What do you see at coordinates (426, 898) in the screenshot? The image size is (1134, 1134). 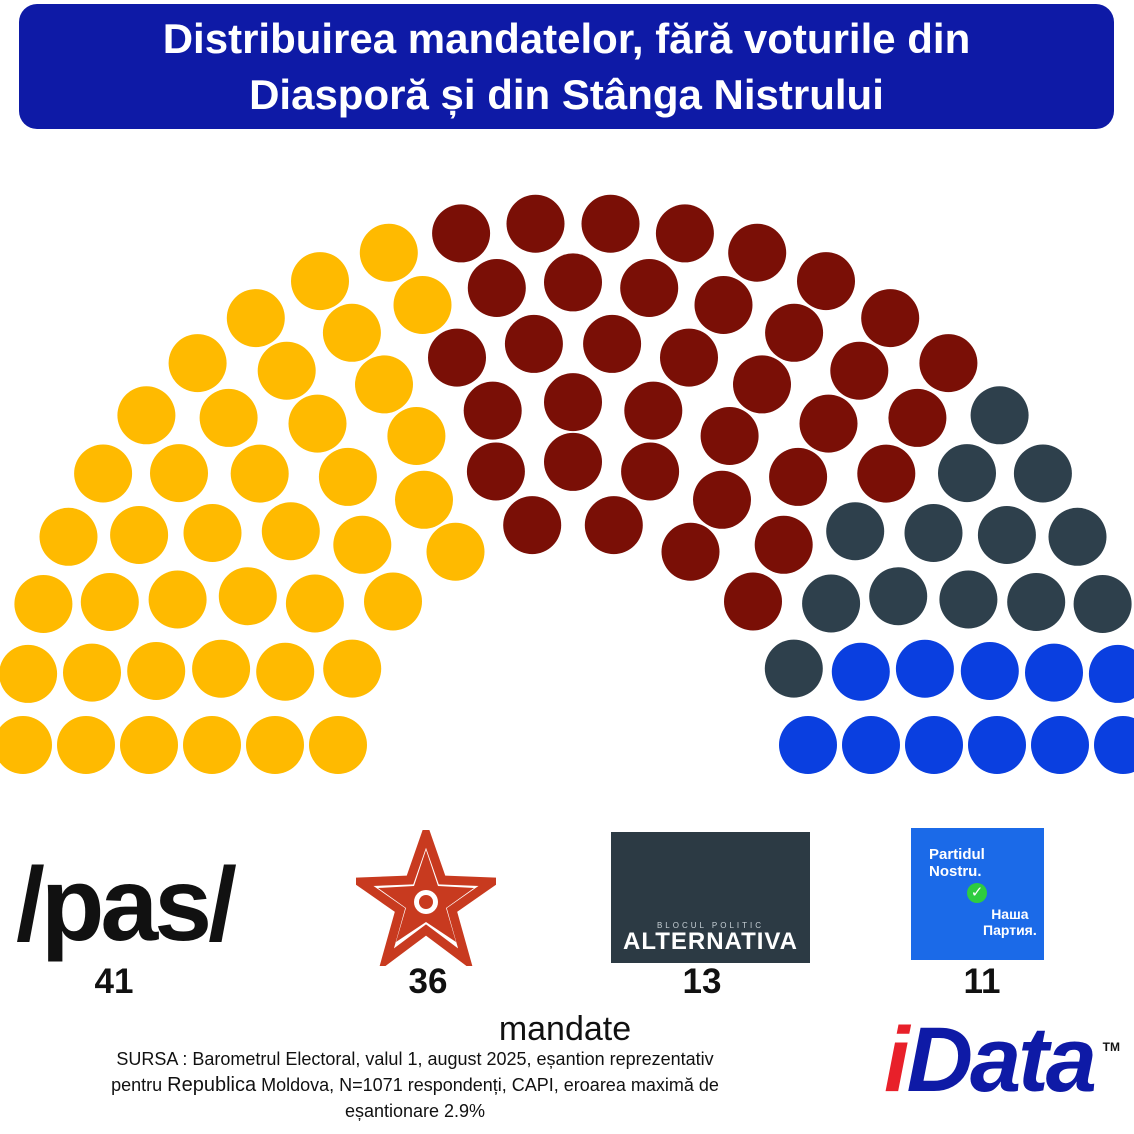 I see `red-star-logo` at bounding box center [426, 898].